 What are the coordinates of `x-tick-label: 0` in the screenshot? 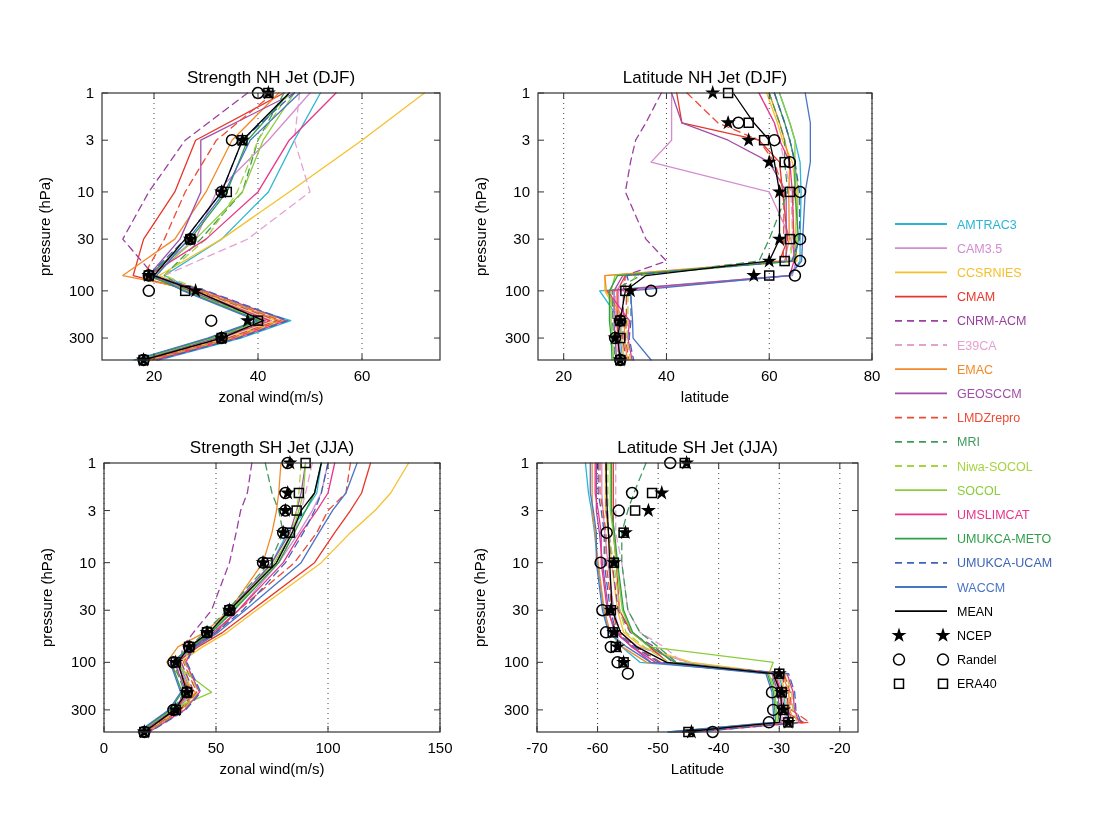 It's located at (104, 747).